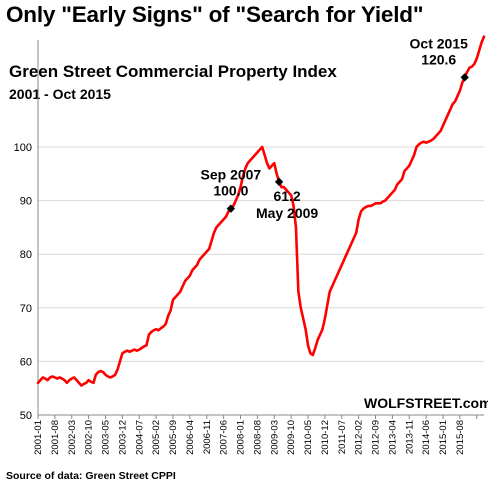  What do you see at coordinates (347, 143) in the screenshot?
I see `annotation-markers` at bounding box center [347, 143].